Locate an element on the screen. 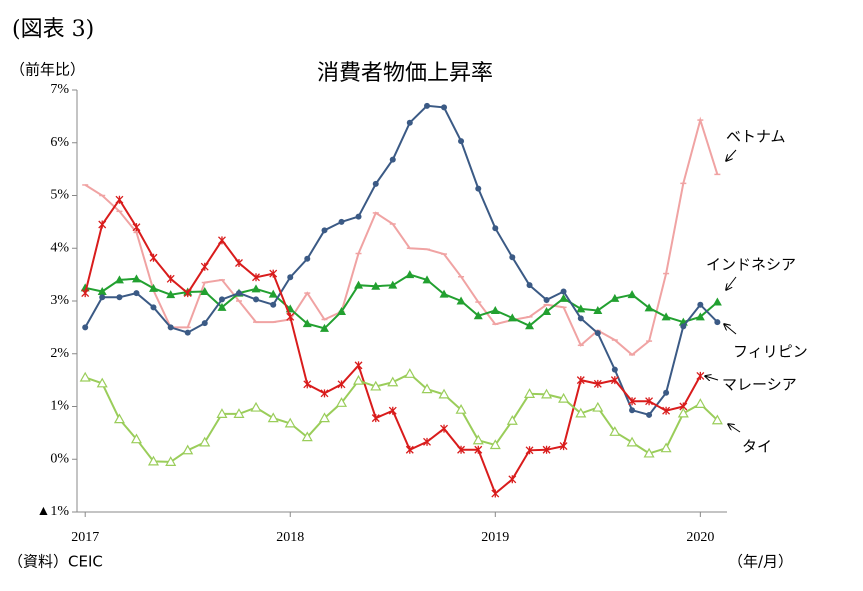 The height and width of the screenshot is (591, 863). source: （資料）CEIC is located at coordinates (55, 562).